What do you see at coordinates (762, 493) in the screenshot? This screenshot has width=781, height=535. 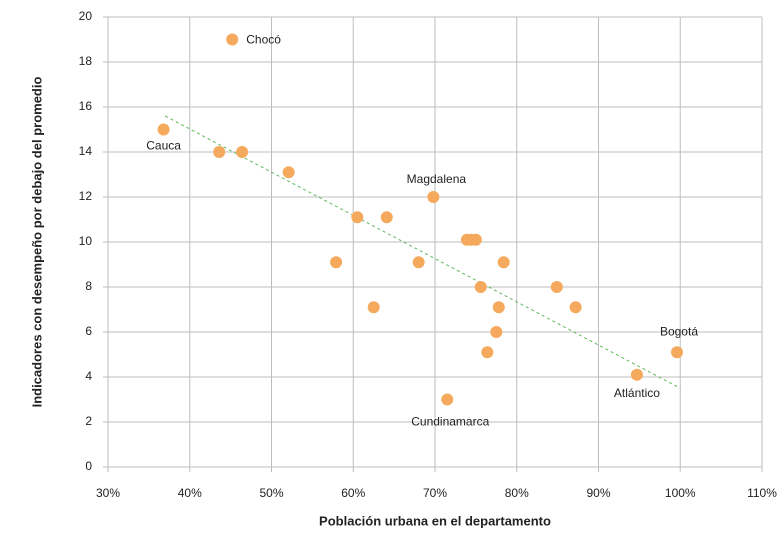 I see `x-tick-label: 110%` at bounding box center [762, 493].